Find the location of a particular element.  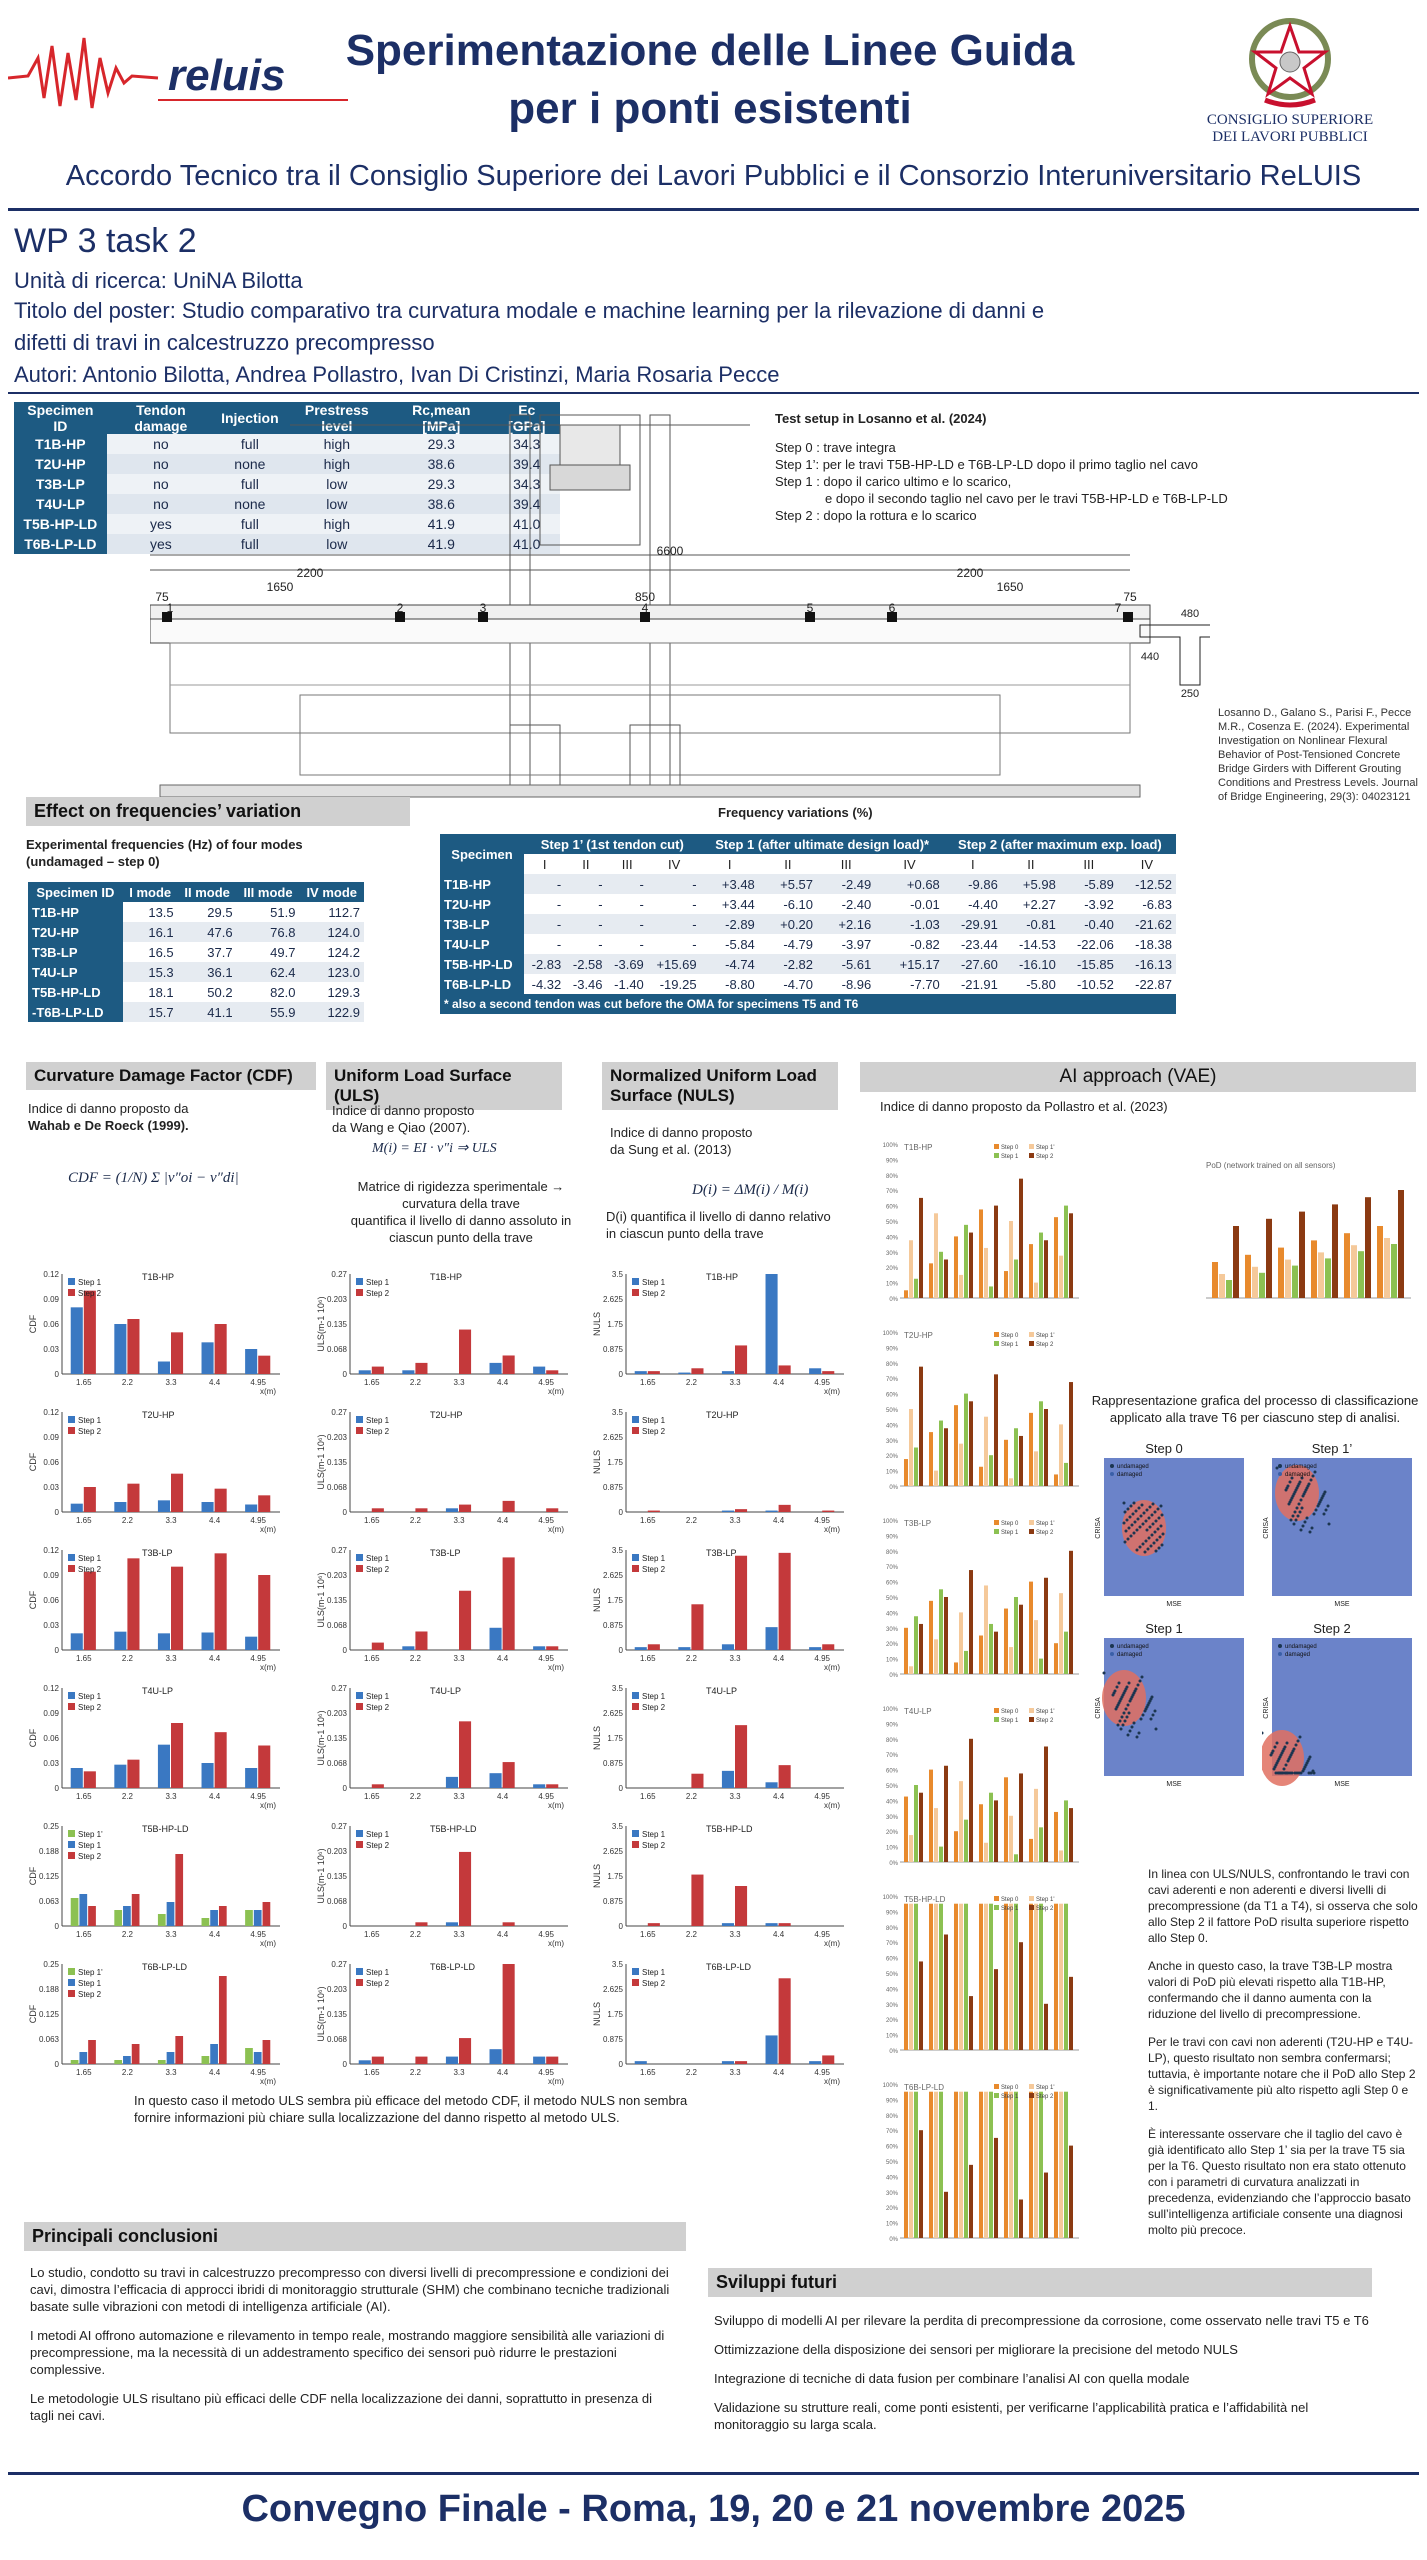

x-tick-label: 3.3 is located at coordinates (735, 1796).